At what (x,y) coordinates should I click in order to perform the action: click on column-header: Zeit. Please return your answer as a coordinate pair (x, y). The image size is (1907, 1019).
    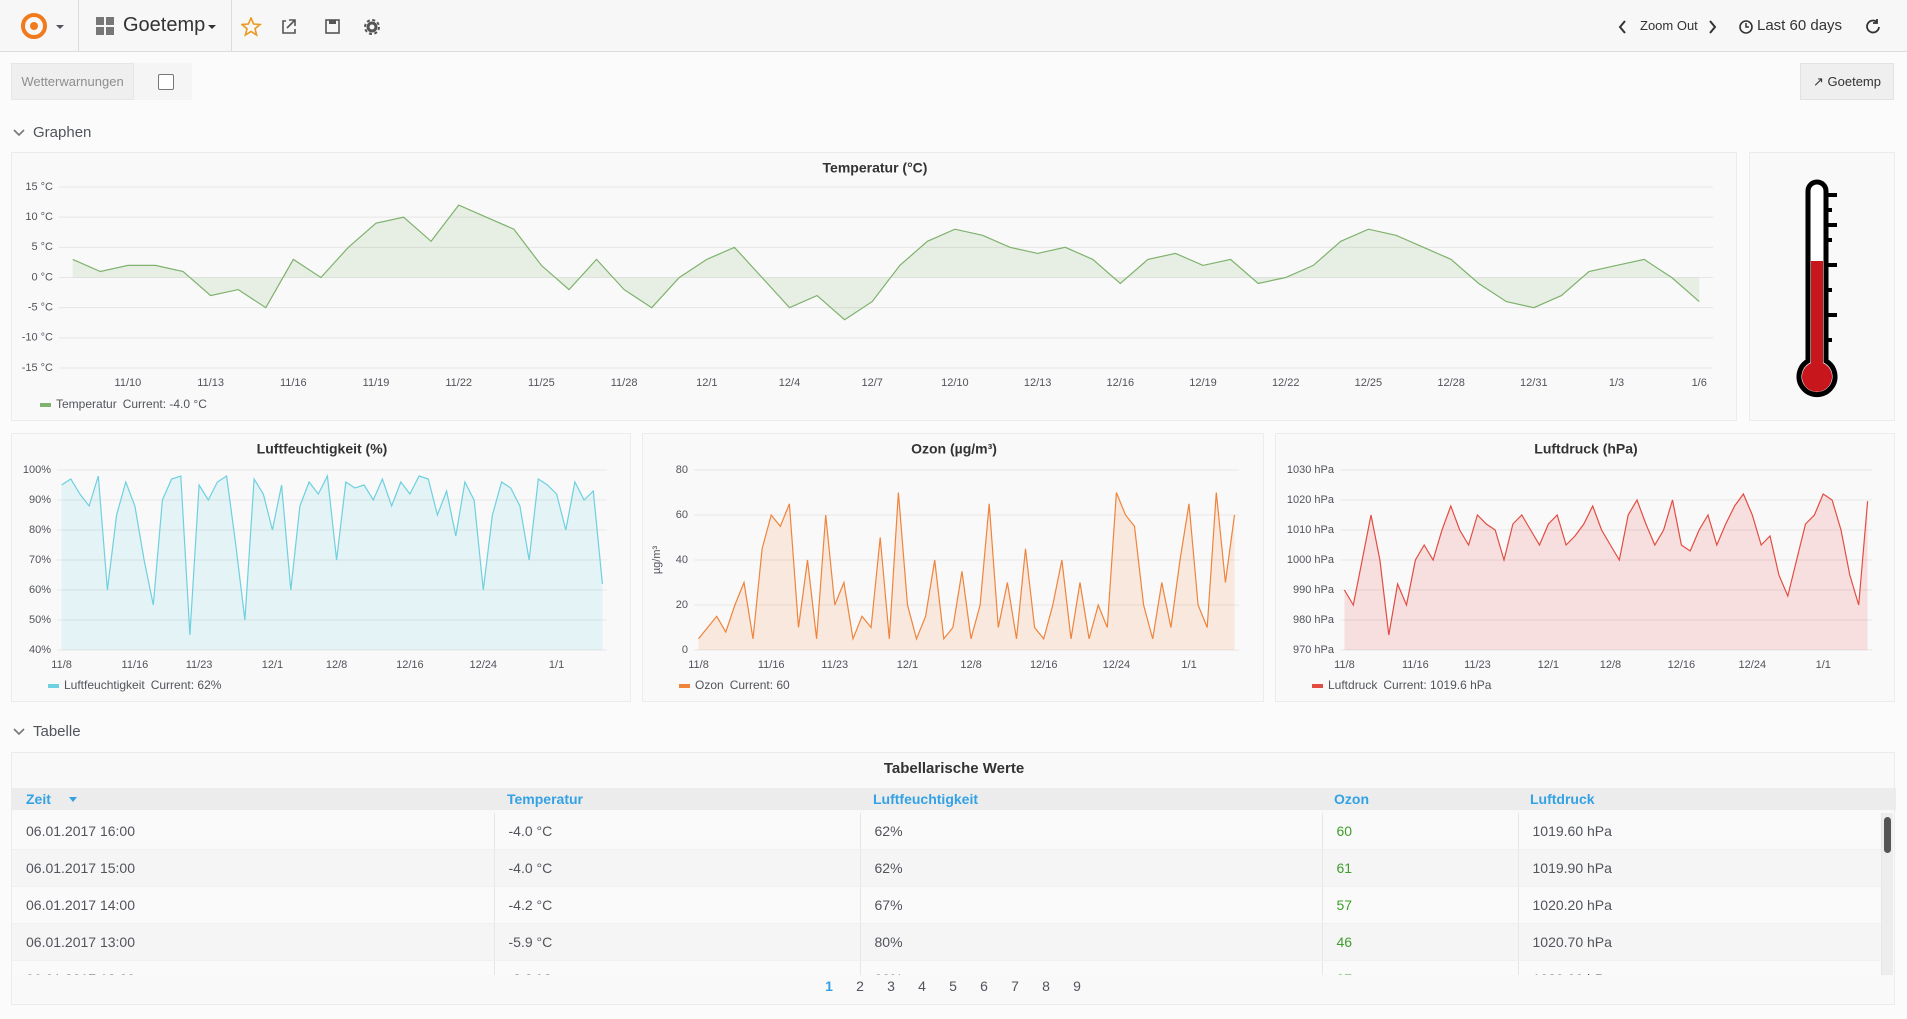
    Looking at the image, I should click on (38, 799).